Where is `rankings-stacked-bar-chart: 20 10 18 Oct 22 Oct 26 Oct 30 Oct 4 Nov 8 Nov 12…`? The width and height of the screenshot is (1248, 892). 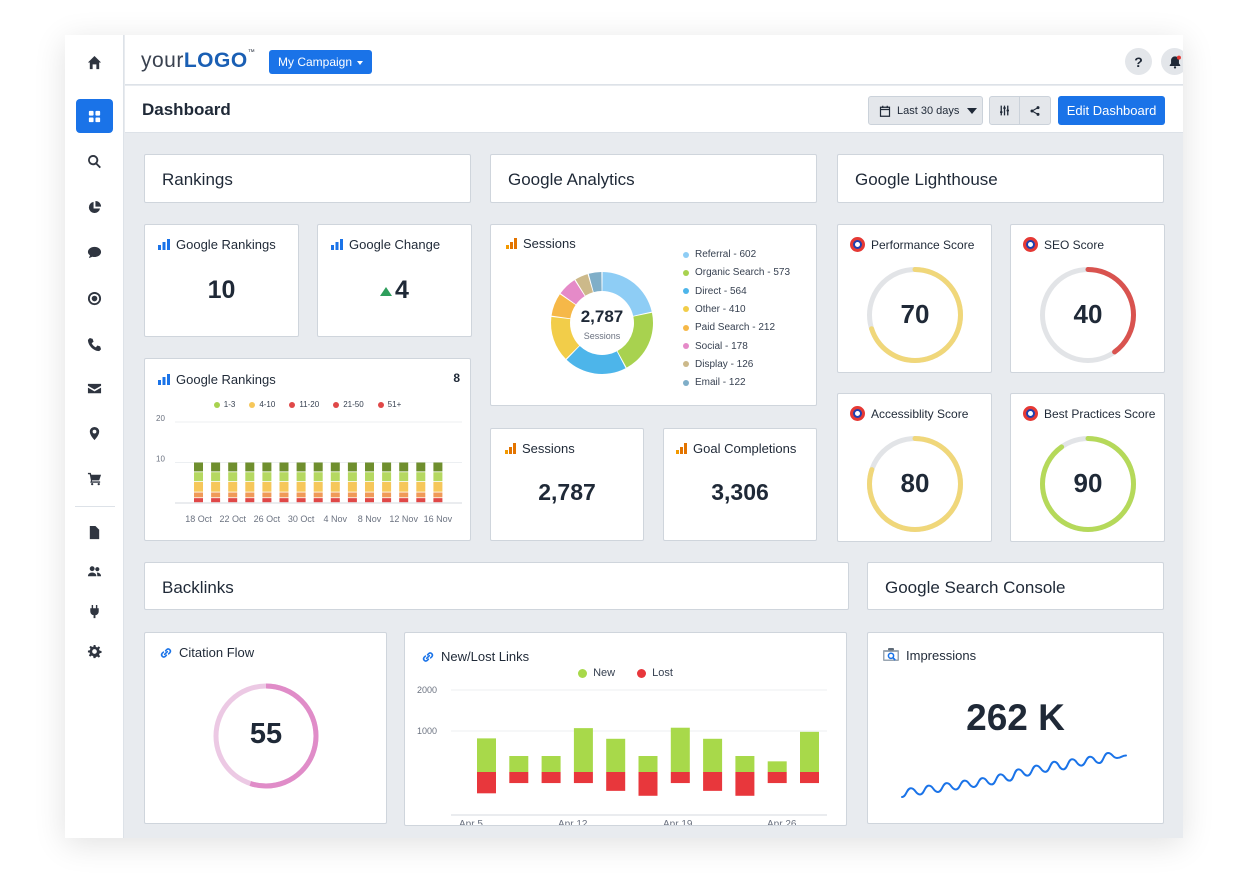 rankings-stacked-bar-chart: 20 10 18 Oct 22 Oct 26 Oct 30 Oct 4 Nov 8 Nov 12… is located at coordinates (309, 469).